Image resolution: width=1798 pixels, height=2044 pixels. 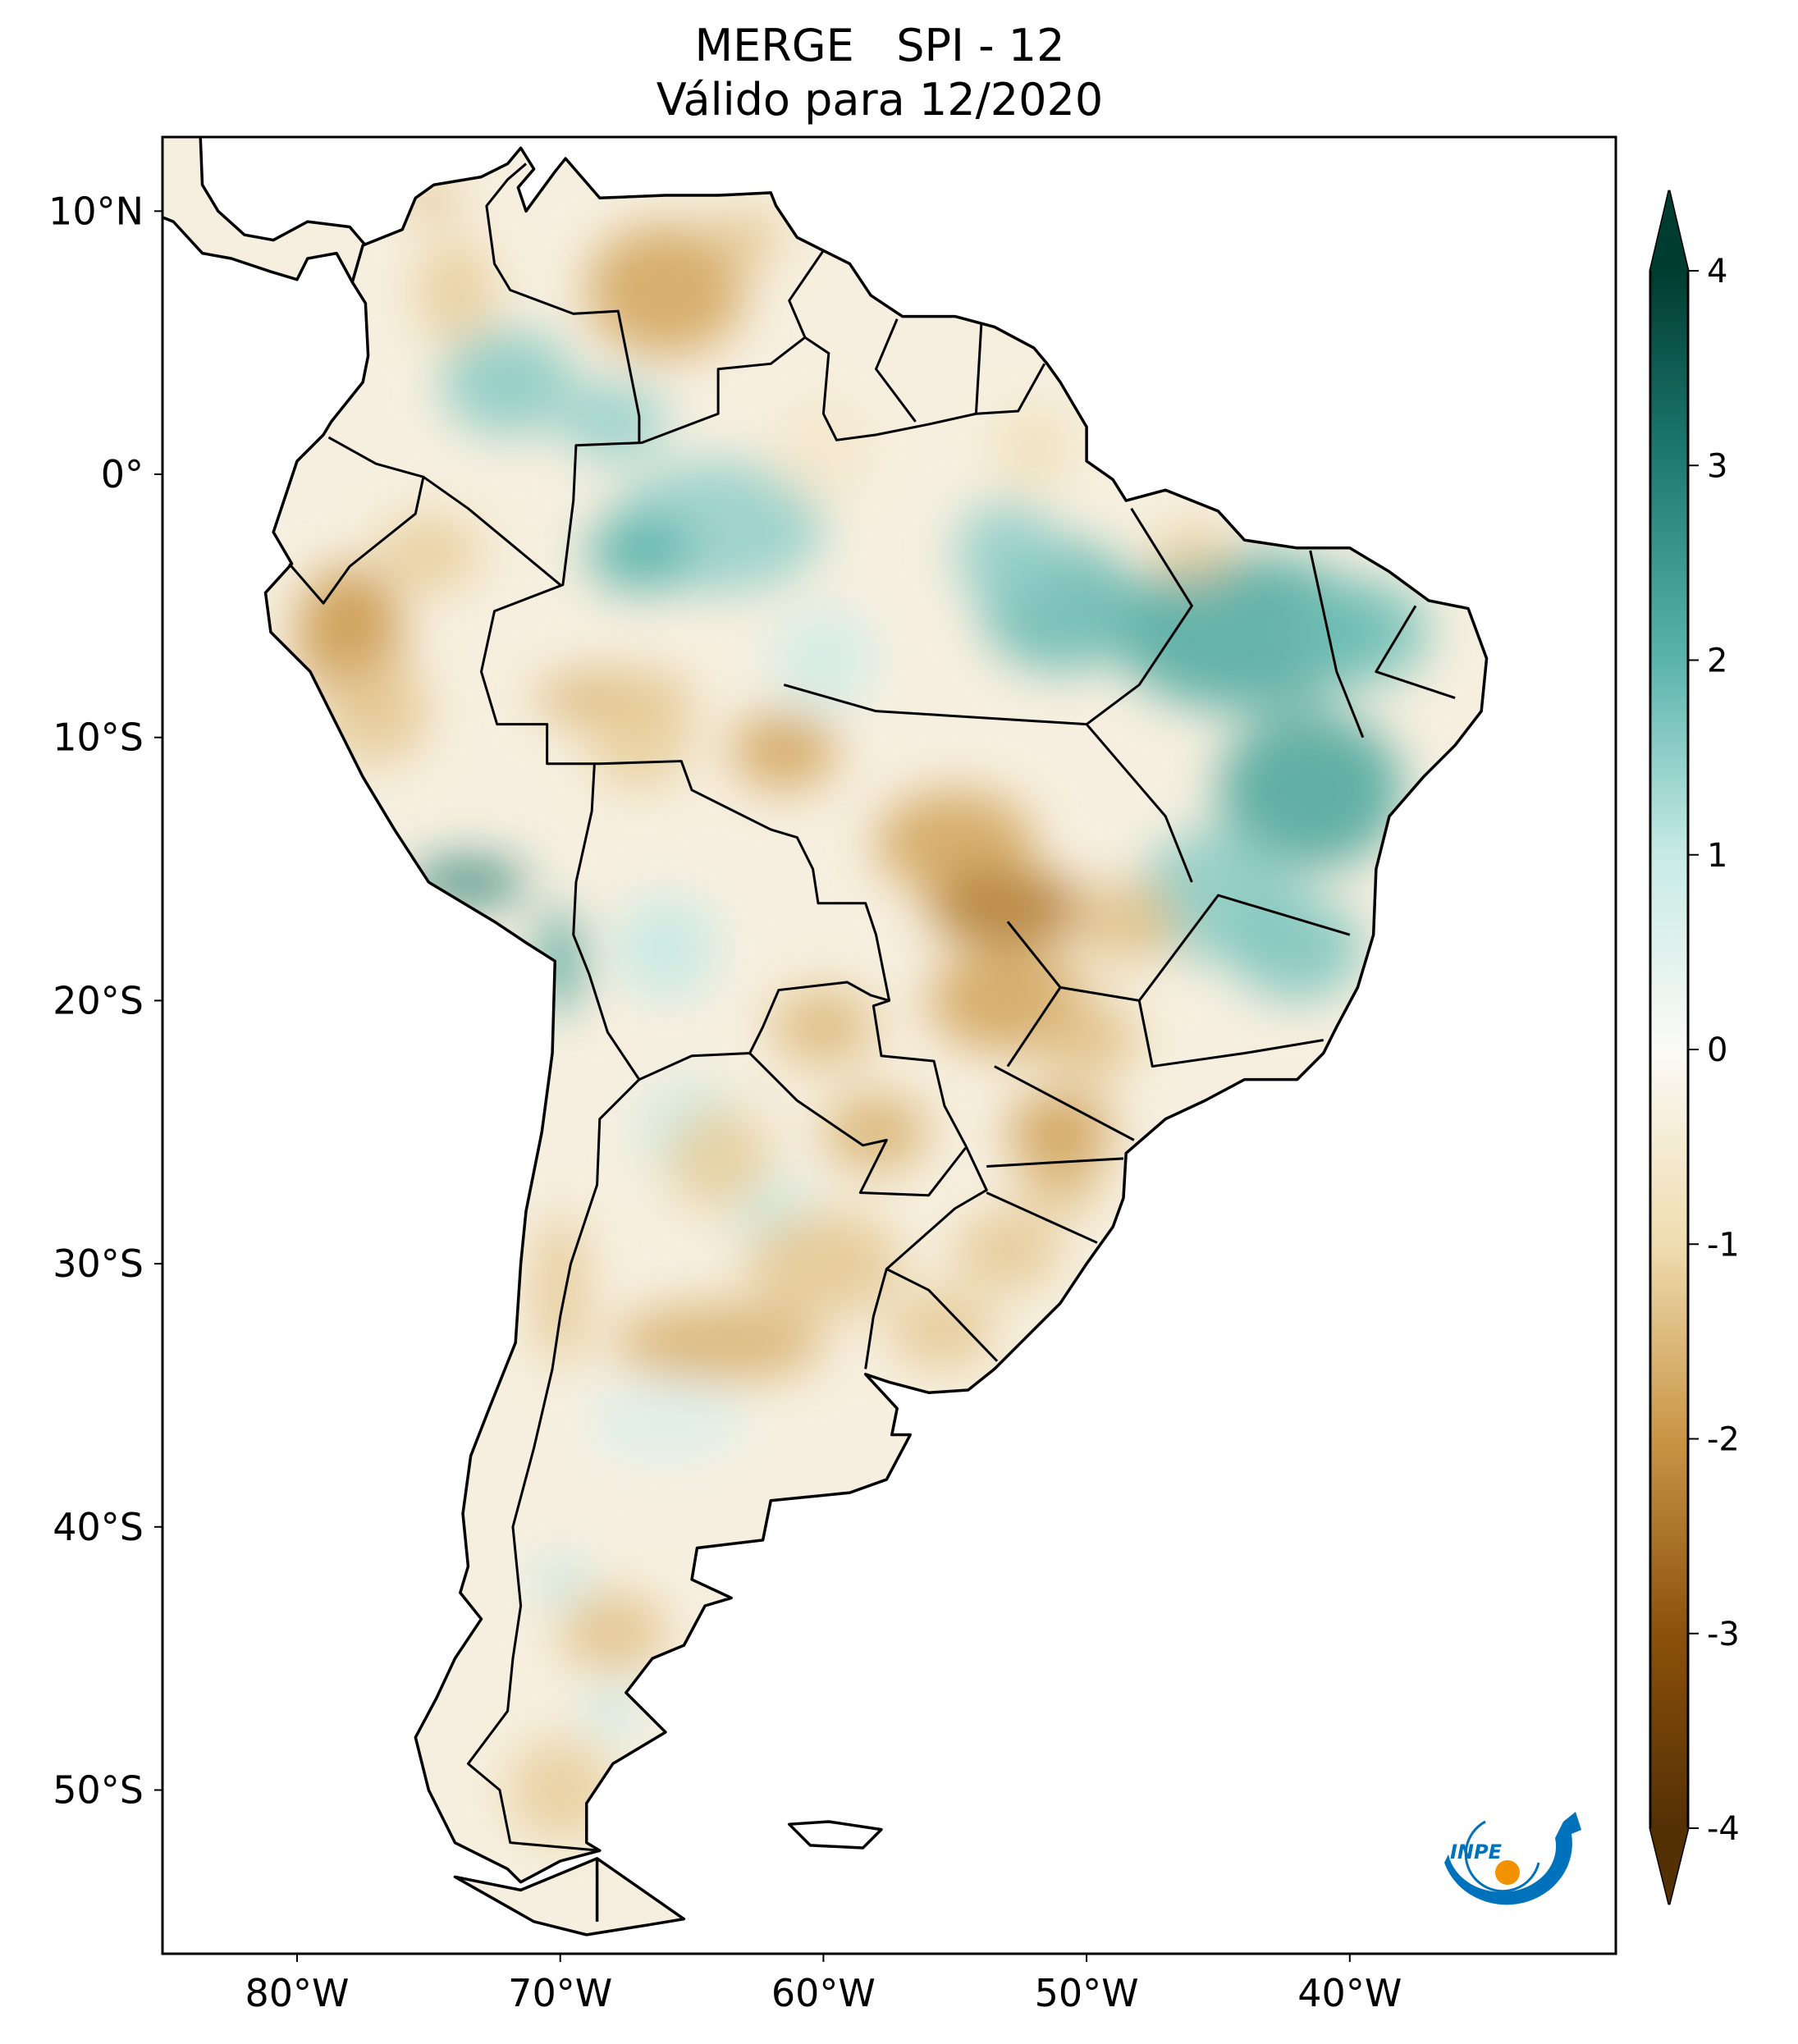 I want to click on guianas-borders, so click(x=885, y=335).